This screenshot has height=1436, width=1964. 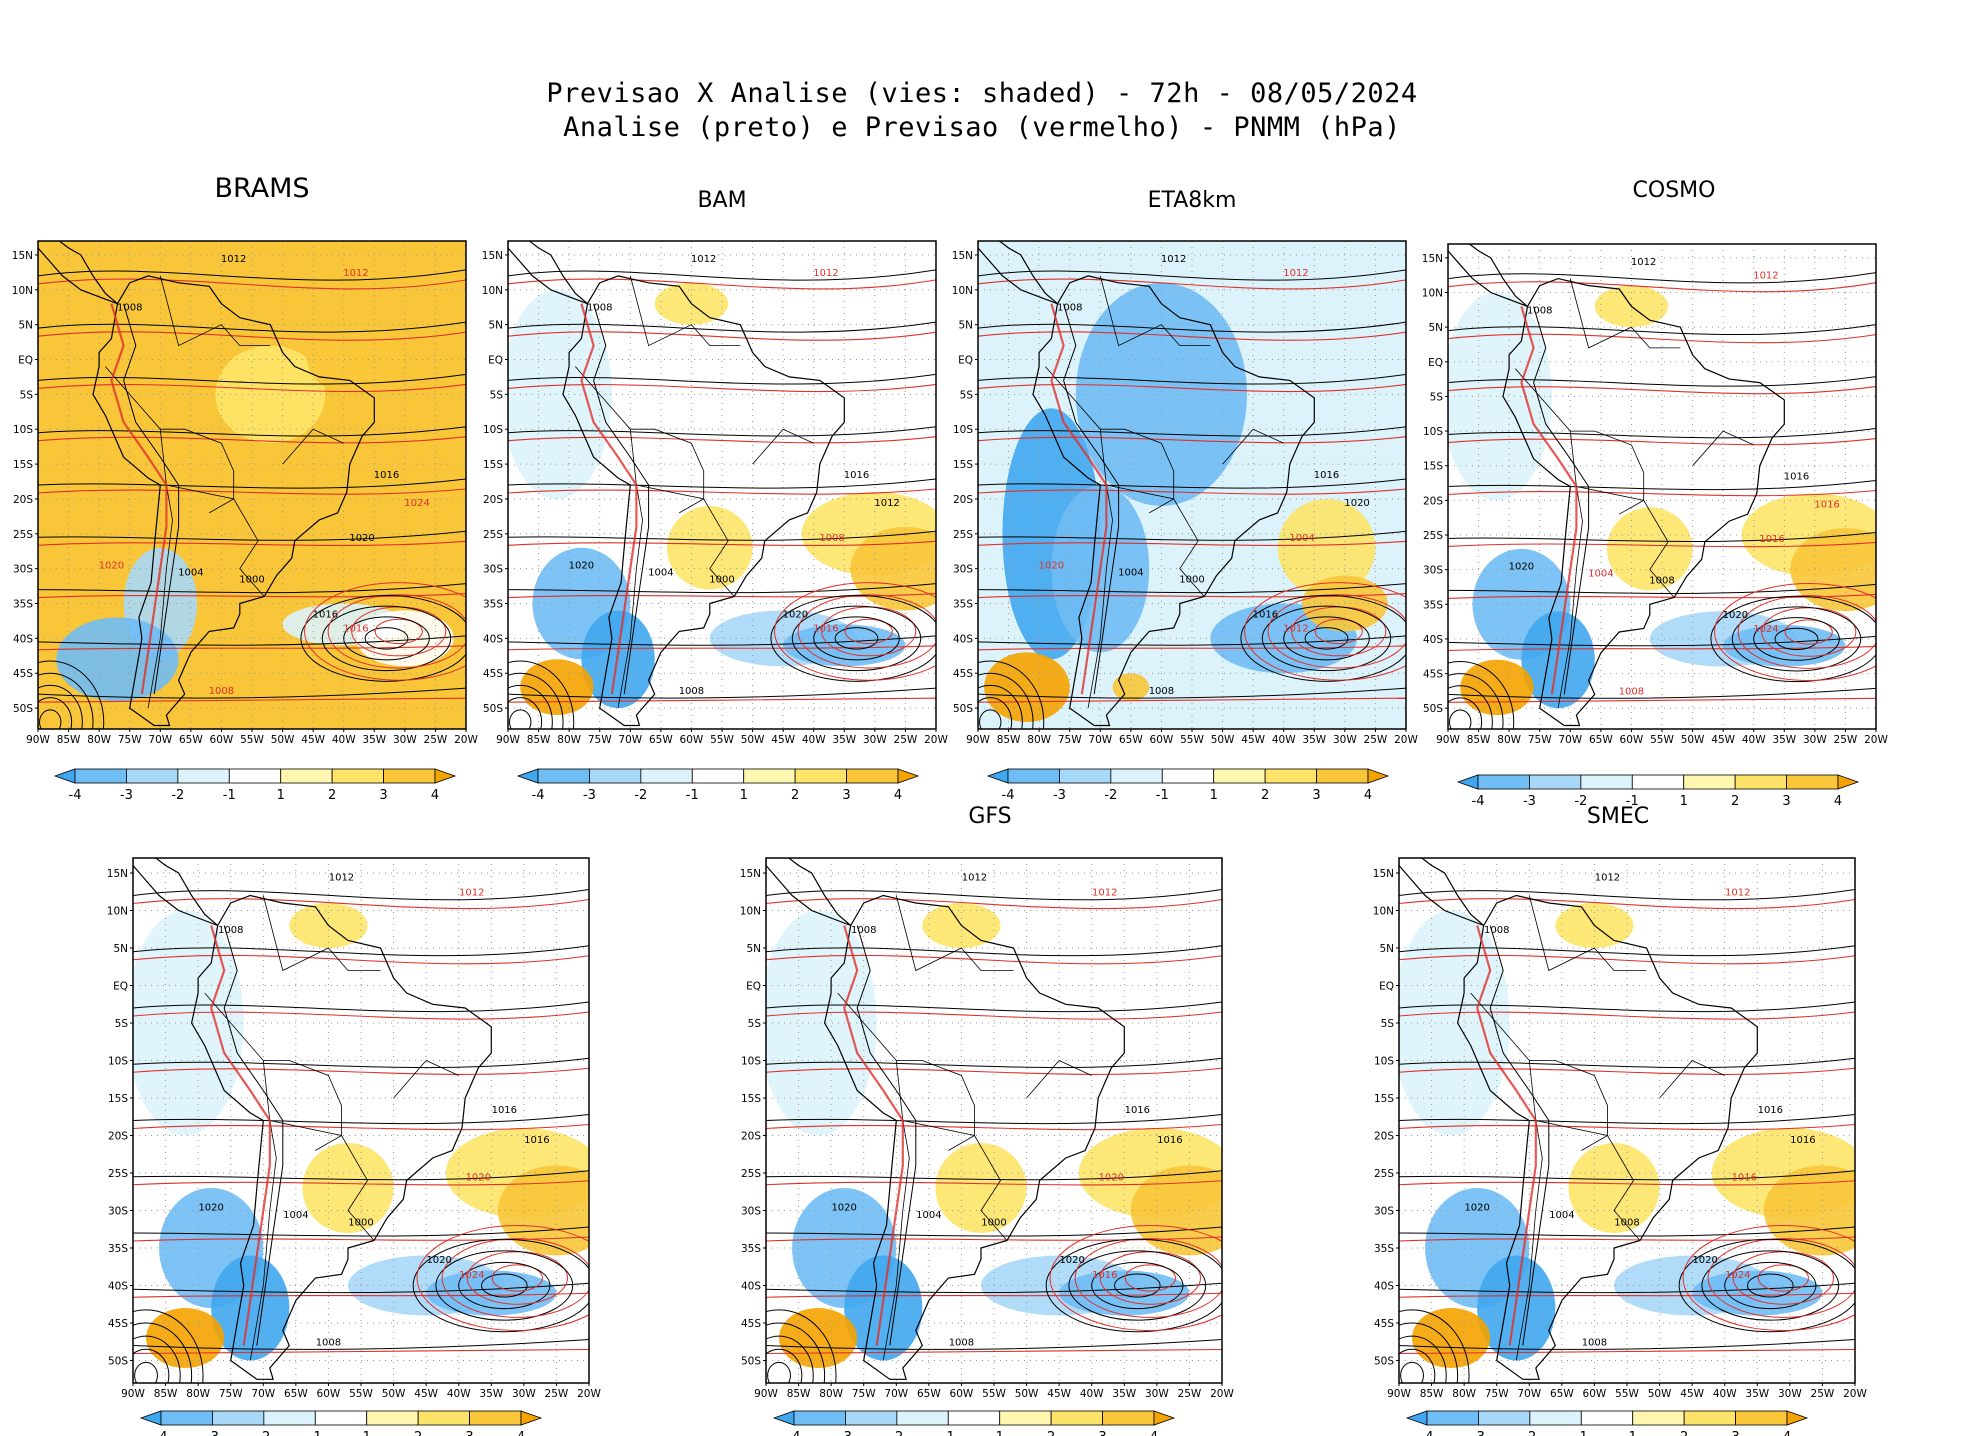 I want to click on lat-tick-label: 25S, so click(x=118, y=1174).